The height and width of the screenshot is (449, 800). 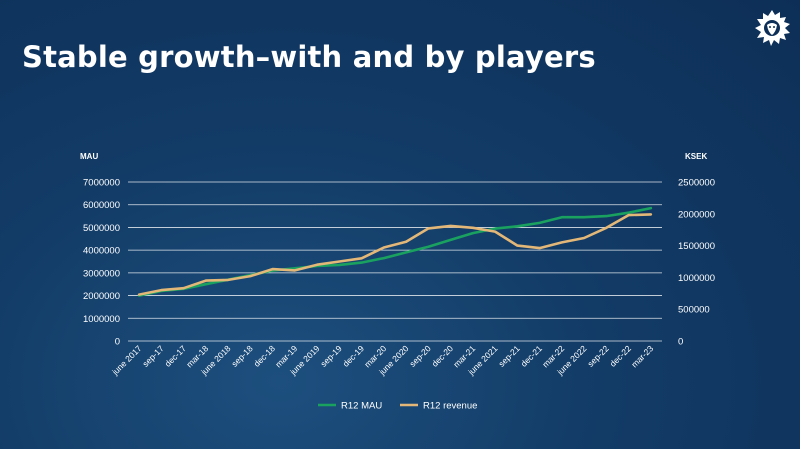 What do you see at coordinates (694, 310) in the screenshot?
I see `y-tick-right-label: 500000` at bounding box center [694, 310].